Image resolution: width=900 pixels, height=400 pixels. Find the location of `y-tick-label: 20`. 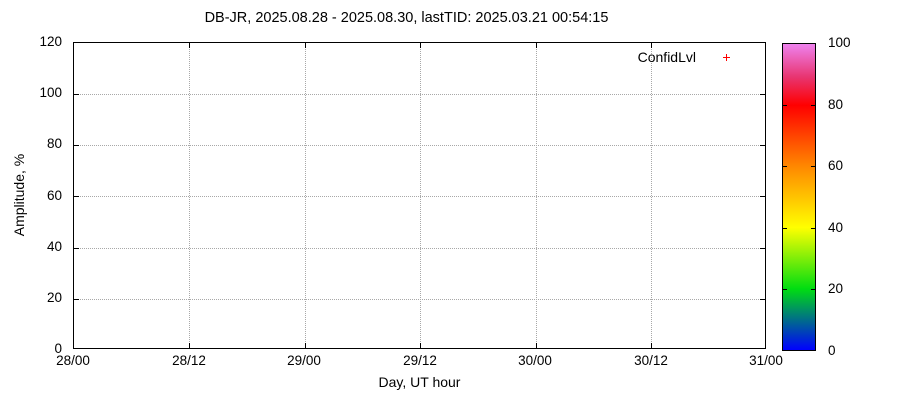

y-tick-label: 20 is located at coordinates (54, 297).